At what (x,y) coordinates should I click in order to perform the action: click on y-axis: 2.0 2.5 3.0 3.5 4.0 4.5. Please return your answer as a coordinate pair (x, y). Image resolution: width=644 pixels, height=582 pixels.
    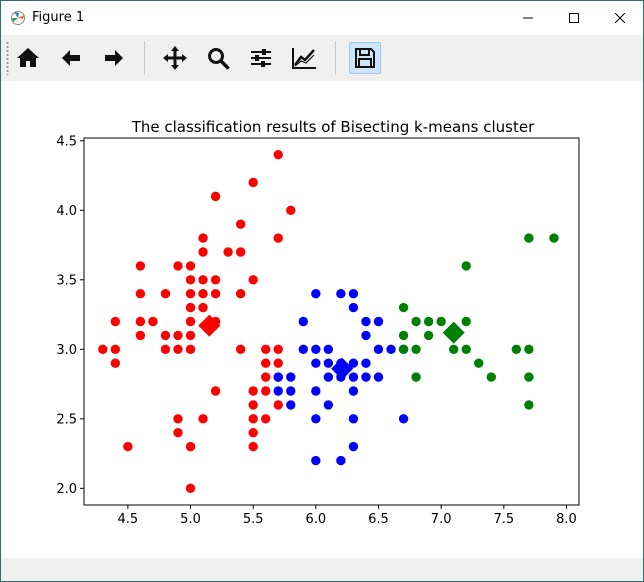
    Looking at the image, I should click on (70, 315).